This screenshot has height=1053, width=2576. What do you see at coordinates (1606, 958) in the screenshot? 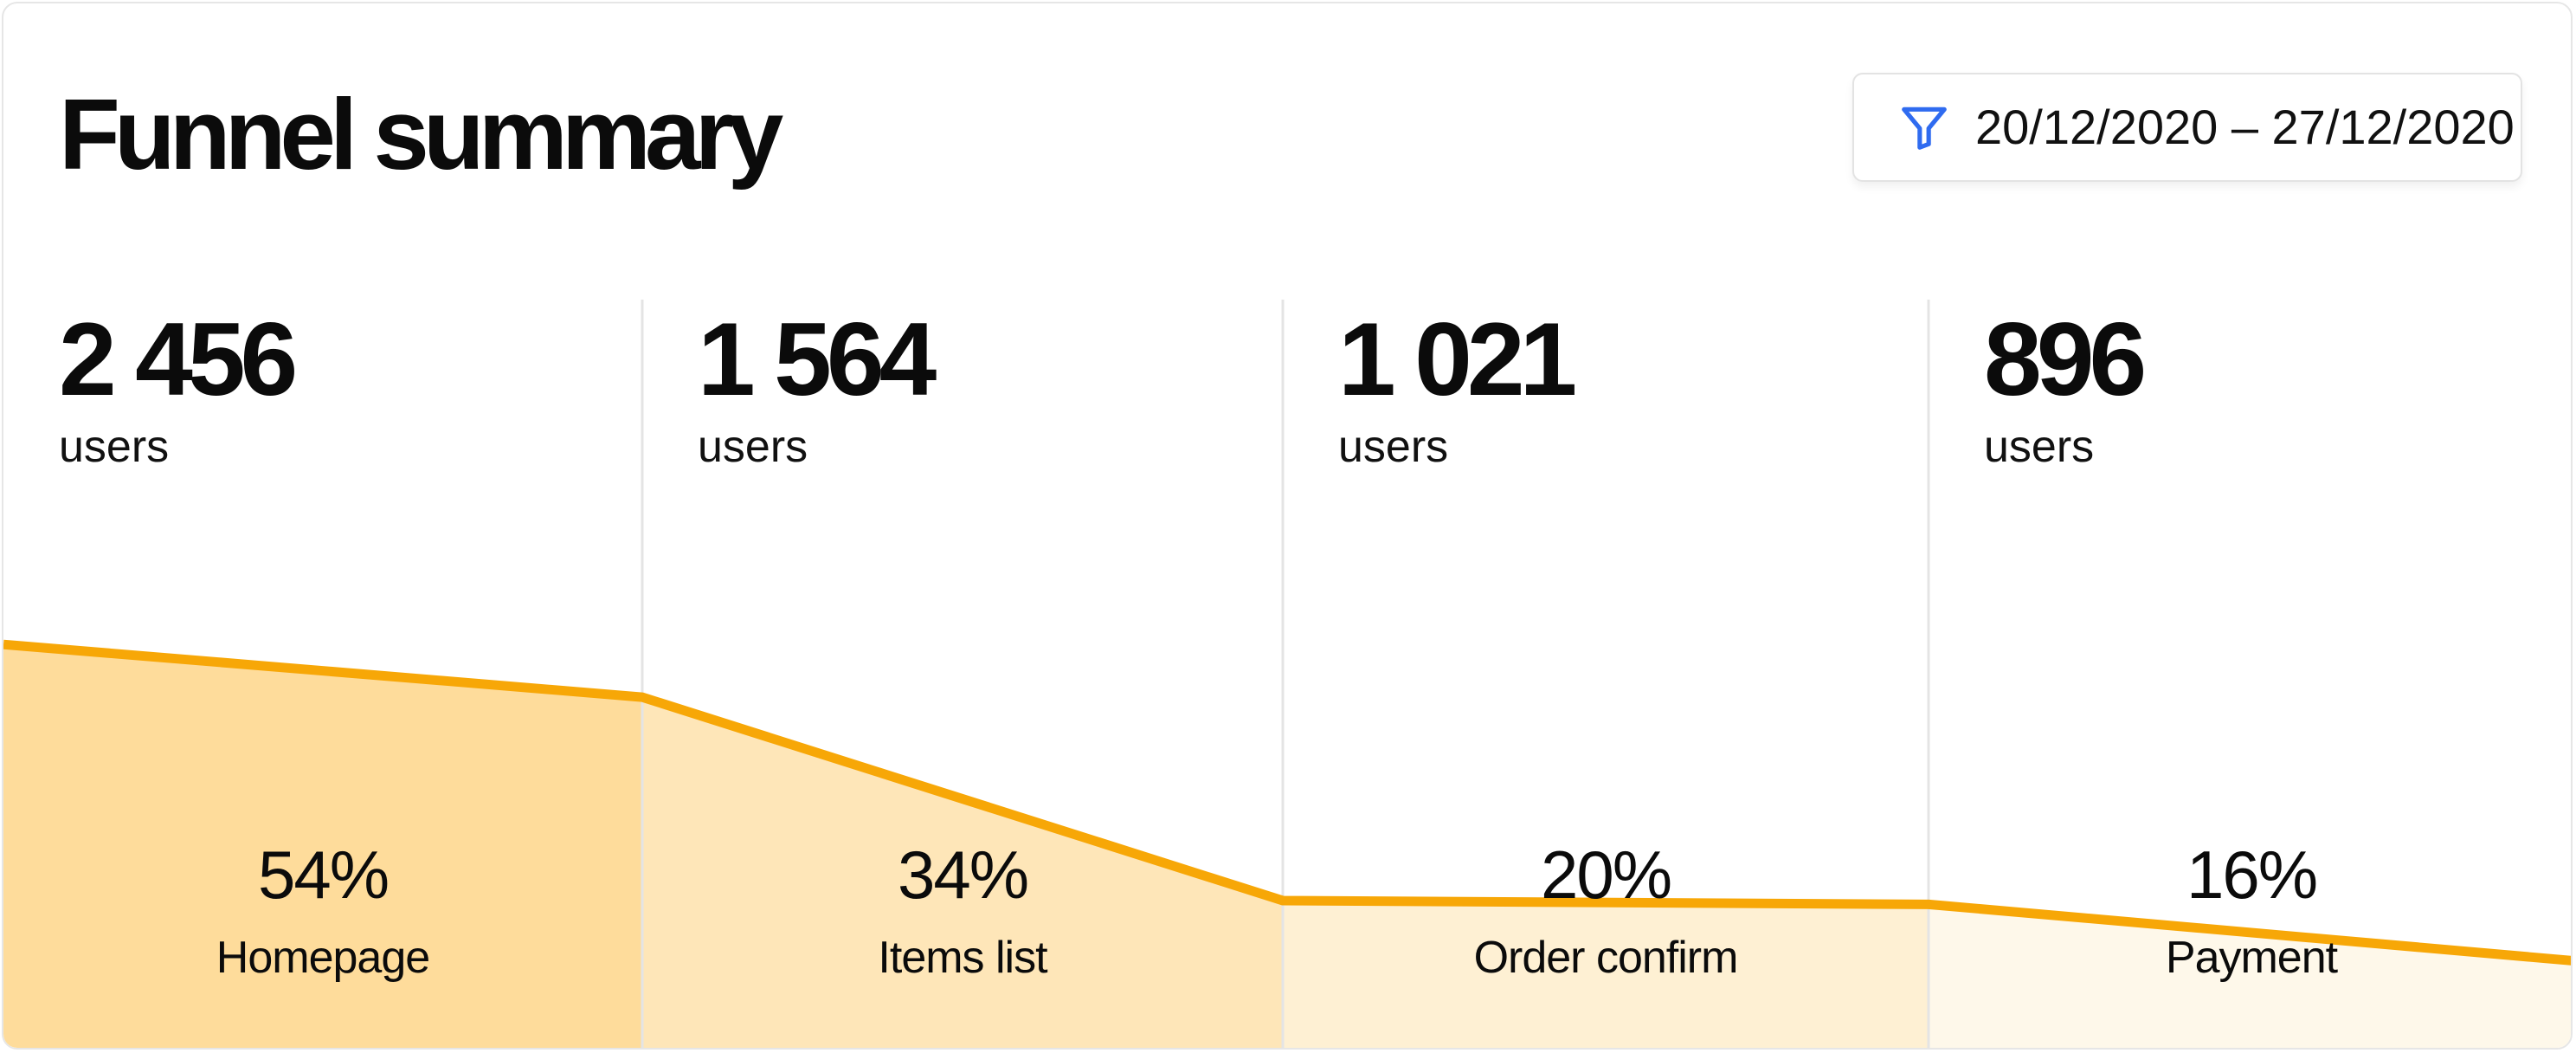
I see `stage-name: Order confirm` at bounding box center [1606, 958].